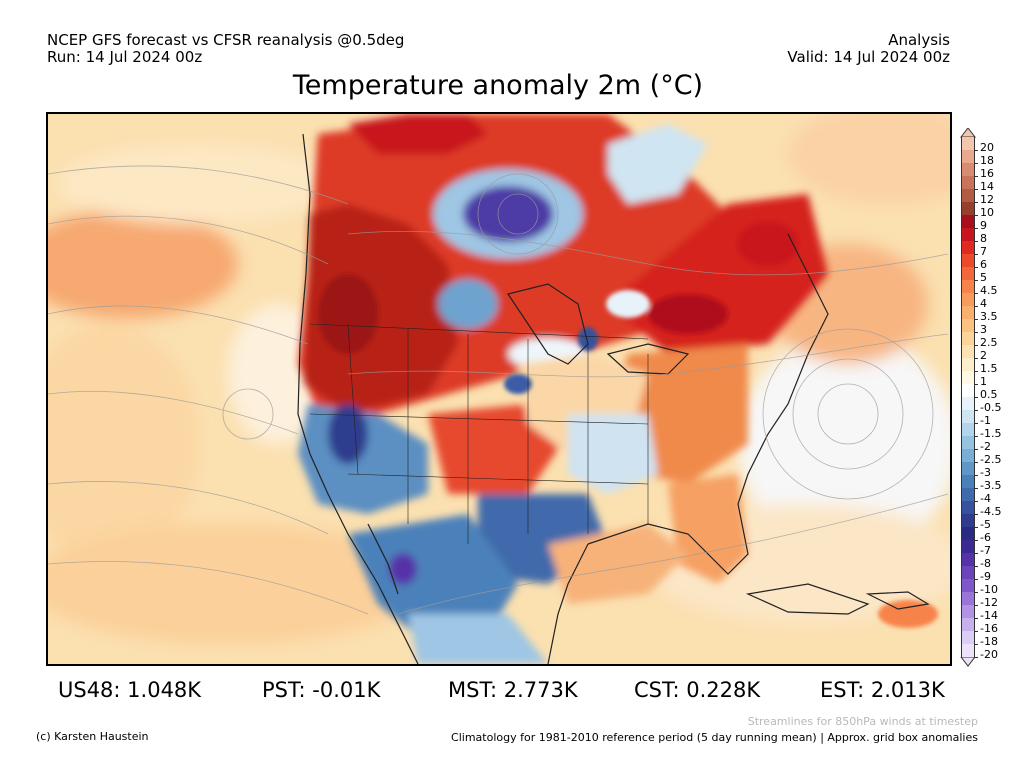 Image resolution: width=1024 pixels, height=768 pixels. What do you see at coordinates (985, 420) in the screenshot?
I see `colorbar-label: -1` at bounding box center [985, 420].